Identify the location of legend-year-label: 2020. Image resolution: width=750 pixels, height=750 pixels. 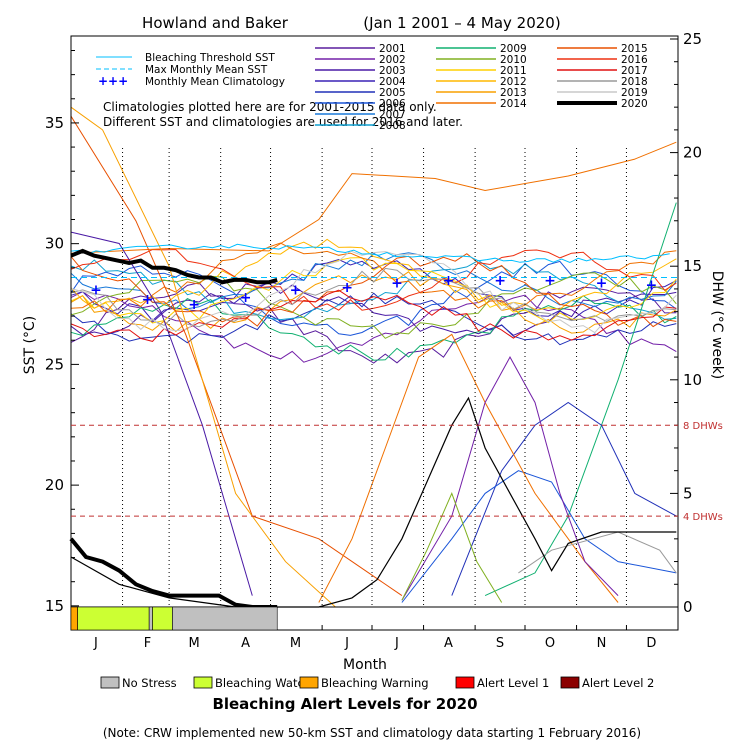
(634, 104).